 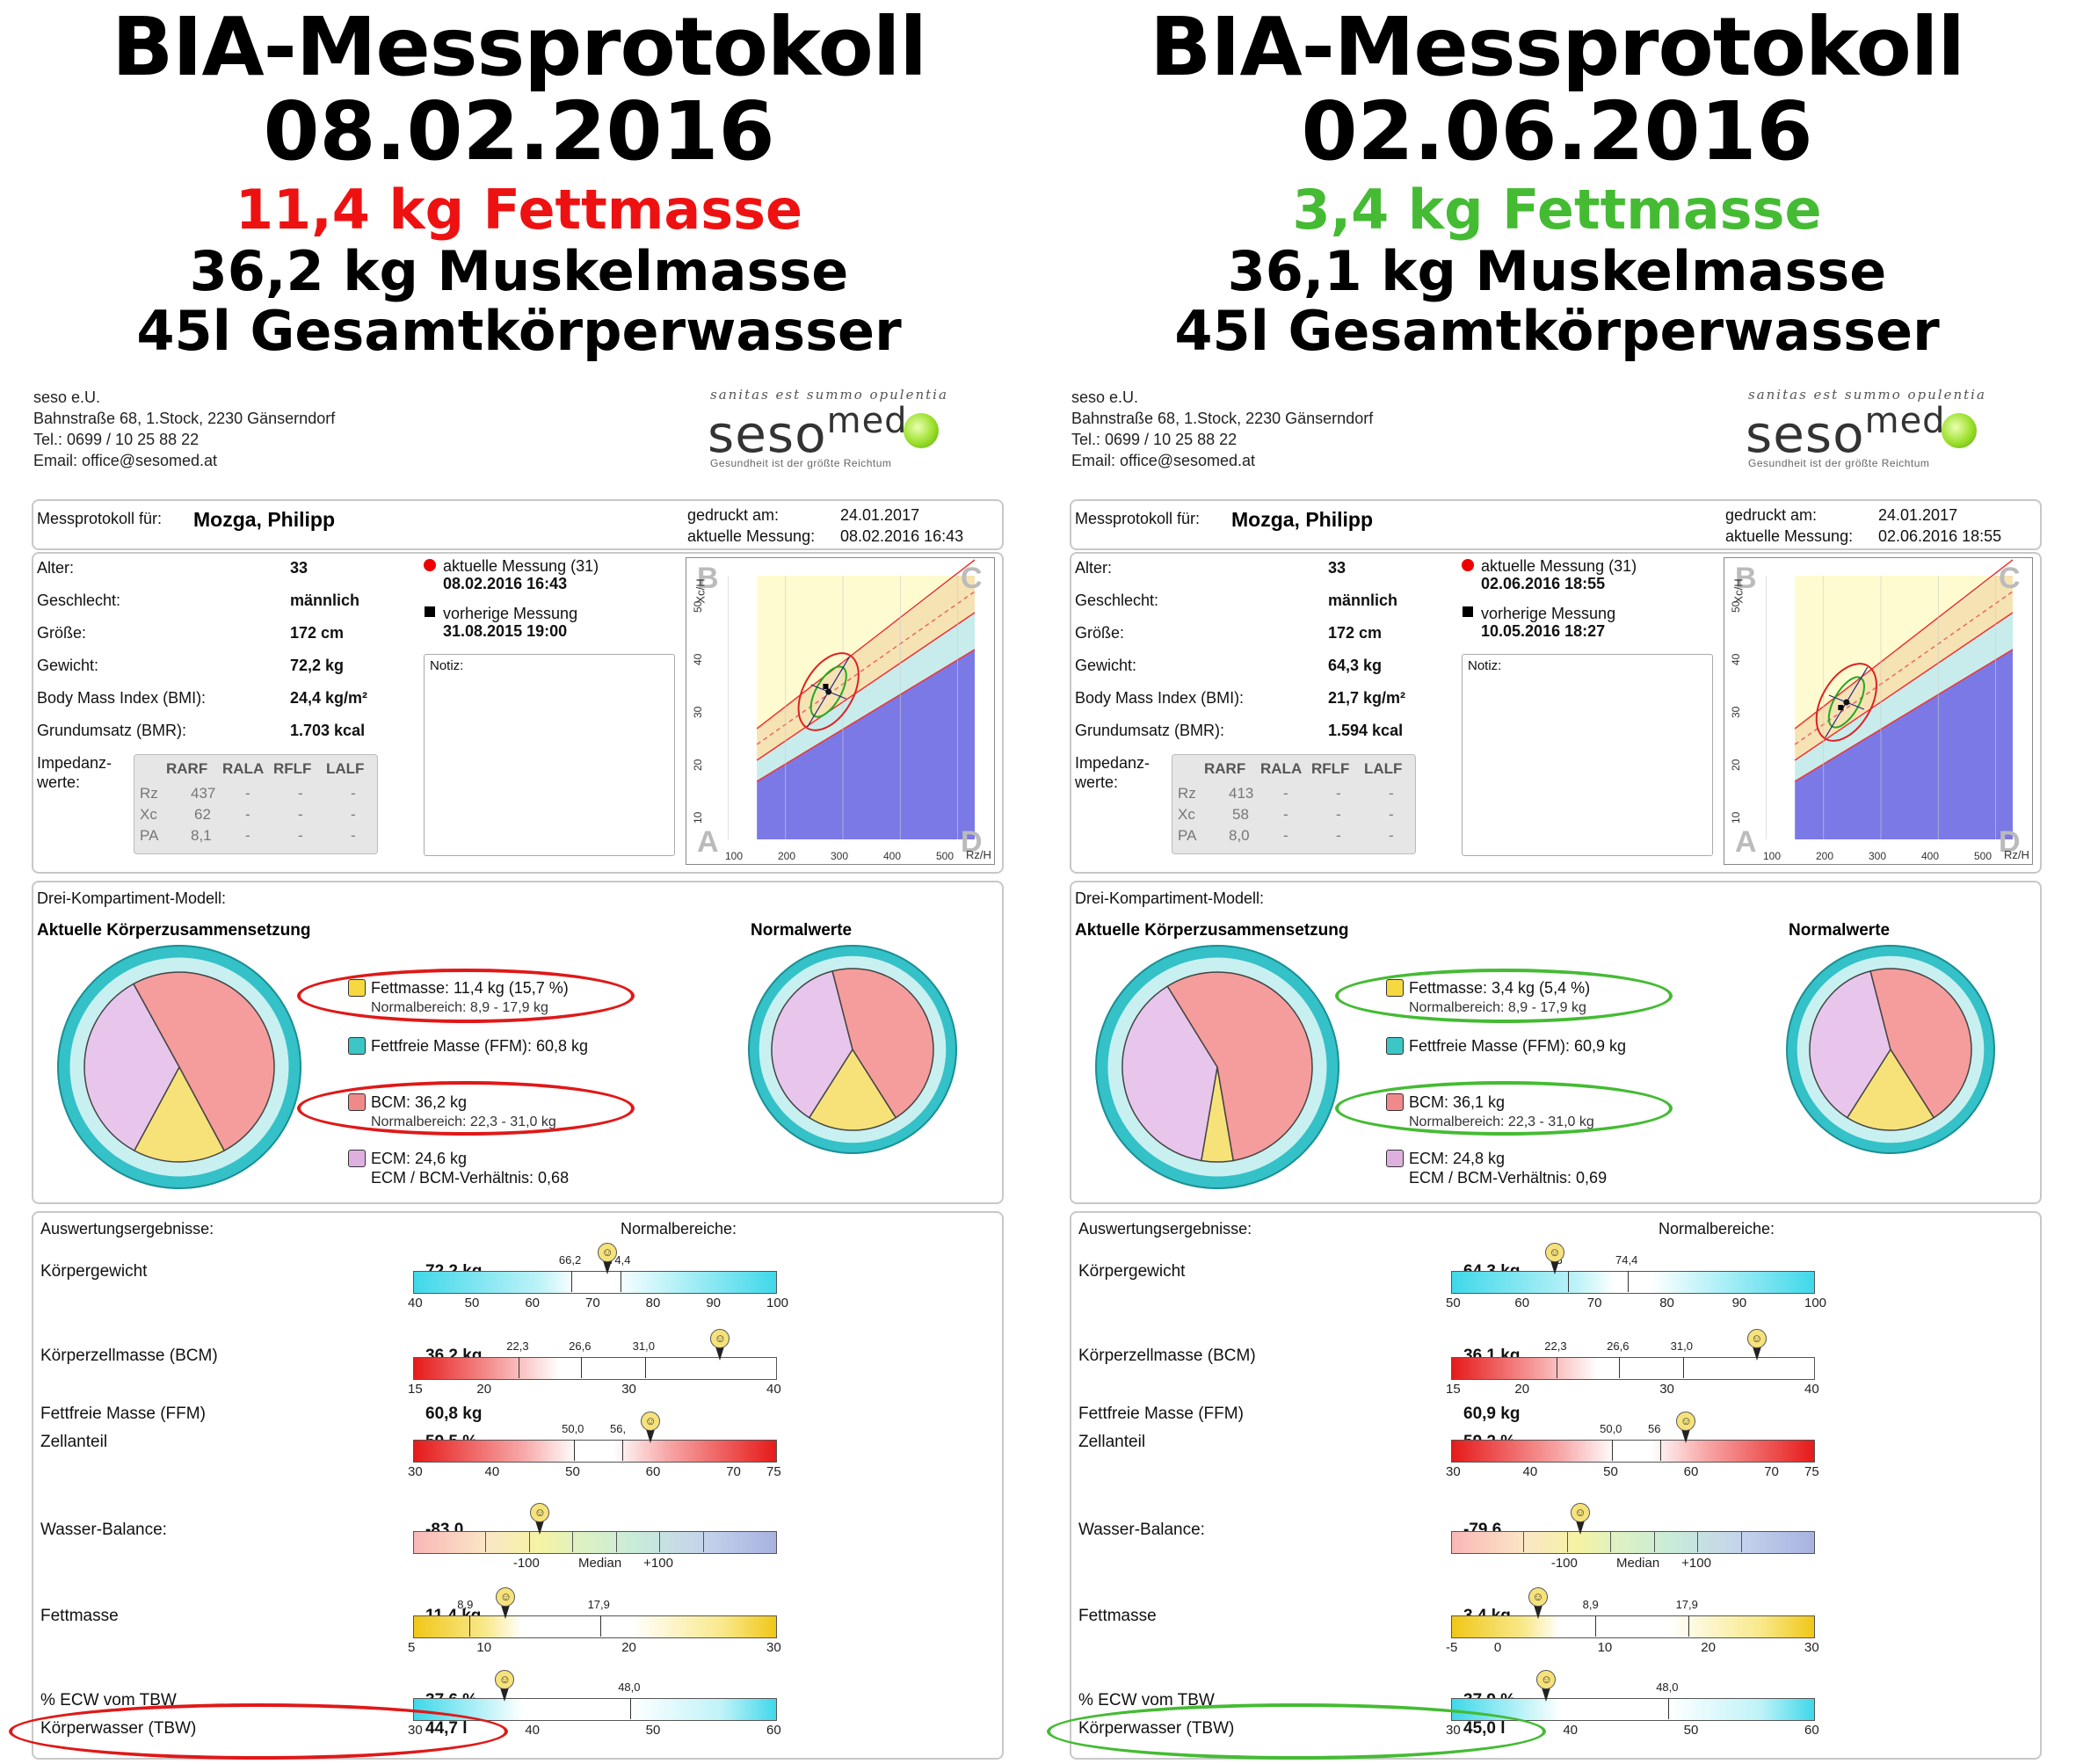 I want to click on imp-xc-value: 62, so click(x=202, y=814).